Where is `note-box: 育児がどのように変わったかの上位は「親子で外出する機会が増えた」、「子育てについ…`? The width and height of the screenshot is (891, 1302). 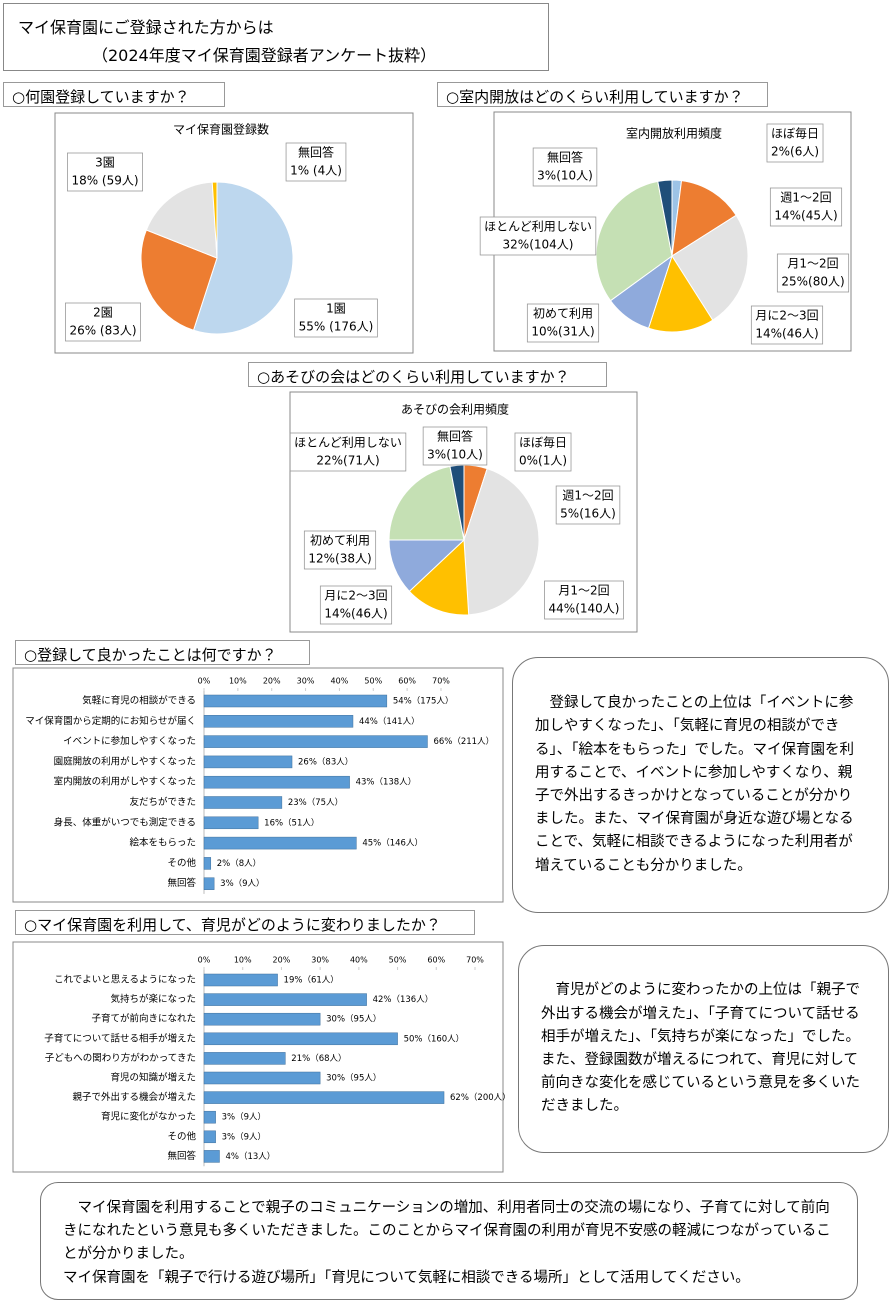
note-box: 育児がどのように変わったかの上位は「親子で外出する機会が増えた」、「子育てについ… is located at coordinates (703, 1049).